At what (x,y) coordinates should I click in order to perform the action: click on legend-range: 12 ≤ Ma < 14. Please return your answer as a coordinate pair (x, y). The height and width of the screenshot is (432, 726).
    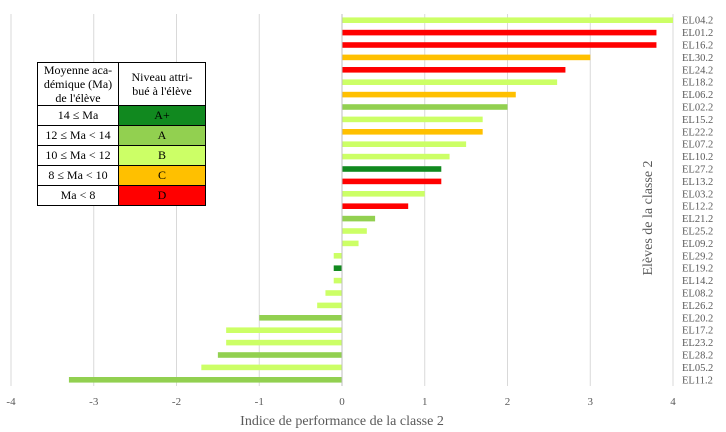
    Looking at the image, I should click on (78, 135).